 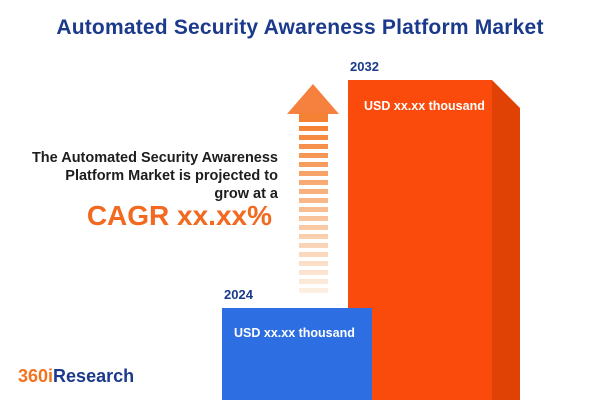 What do you see at coordinates (313, 210) in the screenshot?
I see `arrow-dashed-stem` at bounding box center [313, 210].